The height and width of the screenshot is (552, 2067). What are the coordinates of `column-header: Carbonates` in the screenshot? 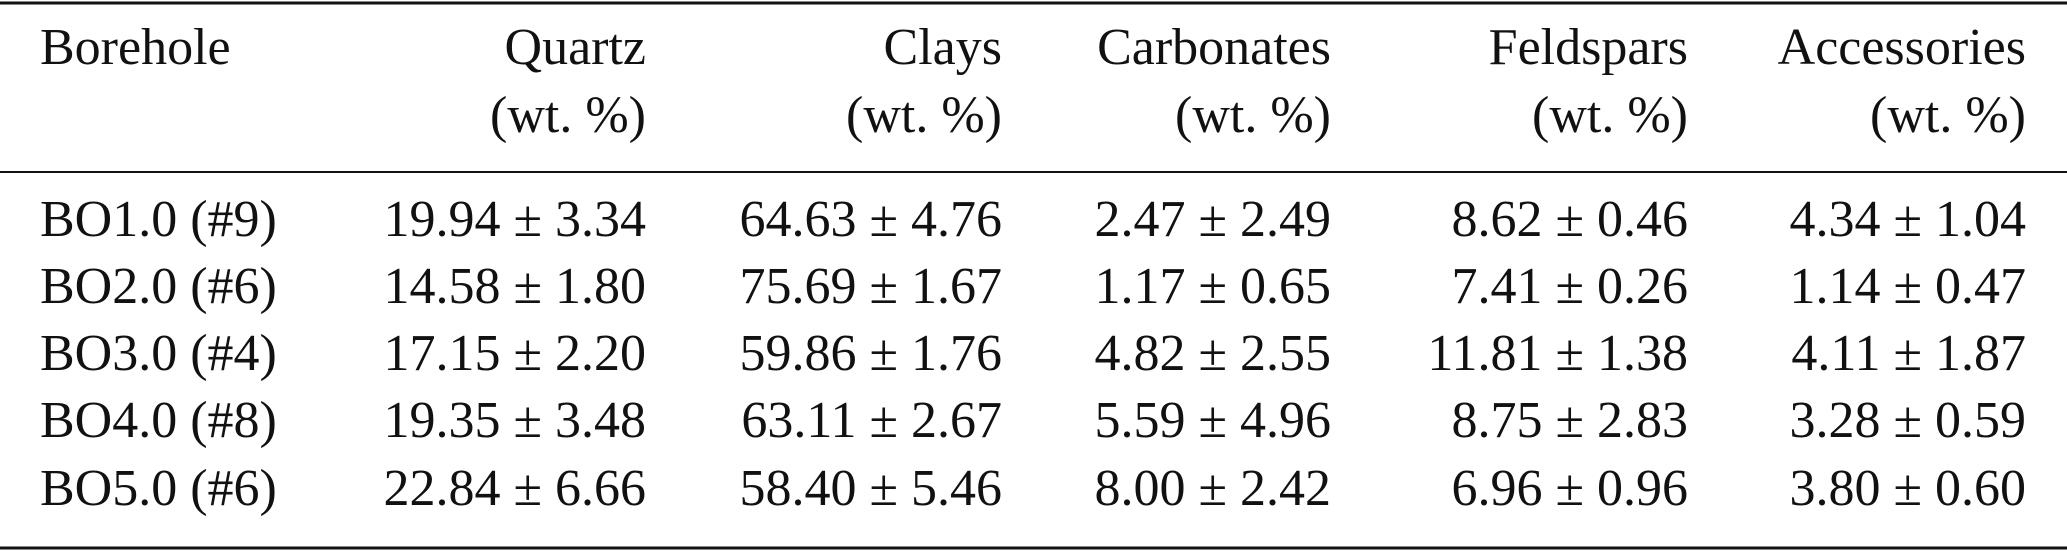 It's located at (1214, 47).